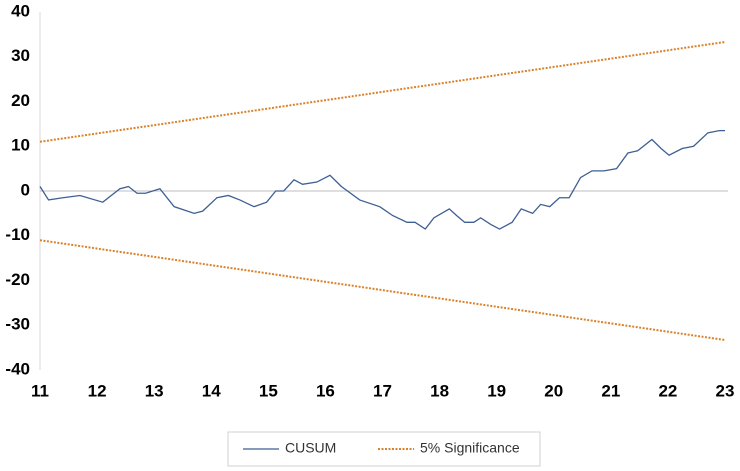 The width and height of the screenshot is (740, 471). What do you see at coordinates (20, 100) in the screenshot?
I see `y-tick-label: 20` at bounding box center [20, 100].